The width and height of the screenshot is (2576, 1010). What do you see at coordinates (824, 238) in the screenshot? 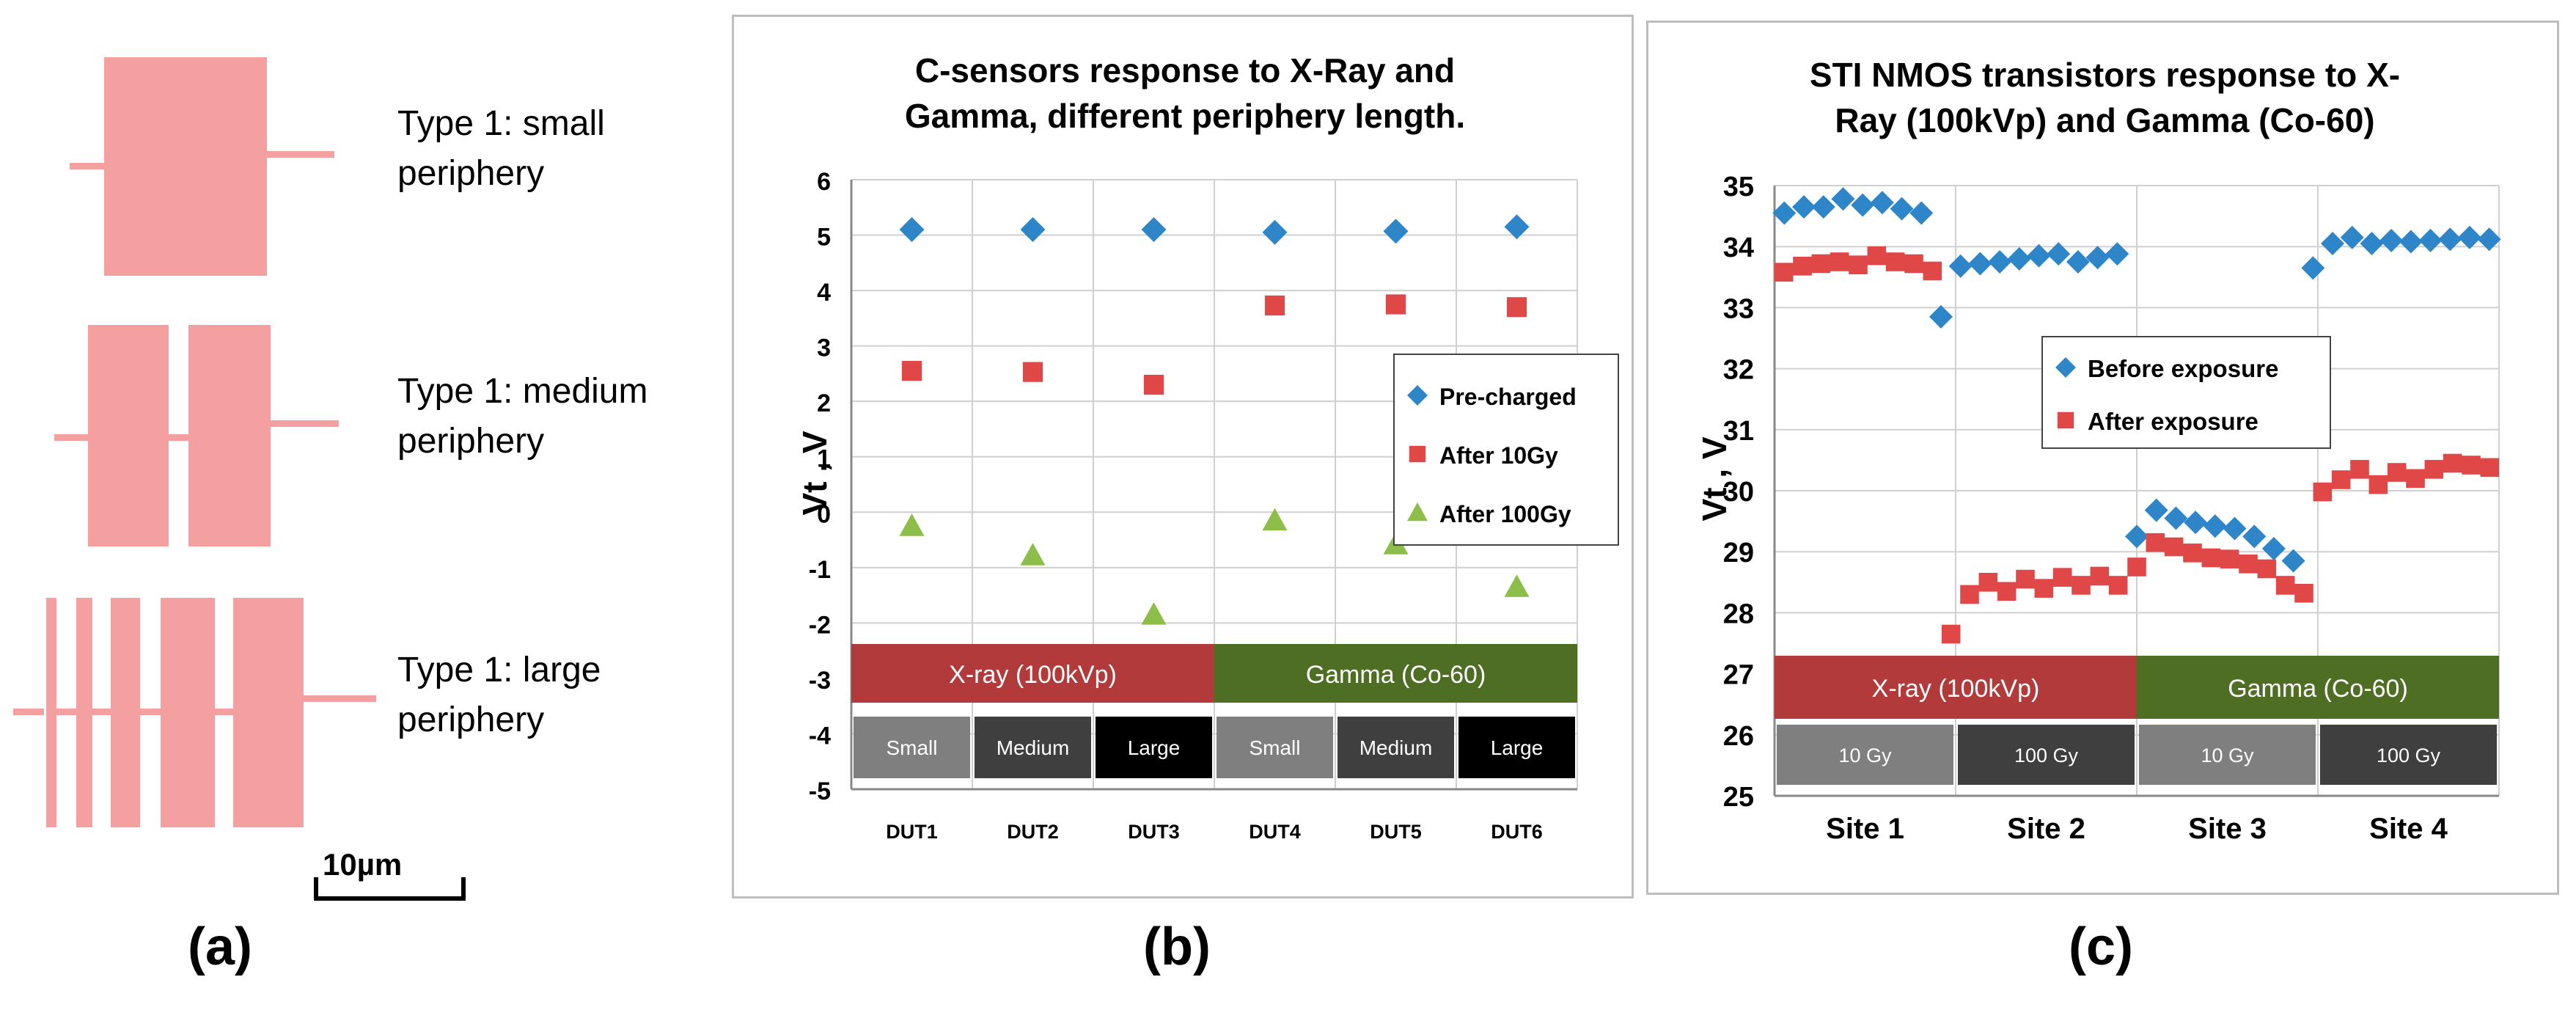
I see `y-tick-label: 5` at bounding box center [824, 238].